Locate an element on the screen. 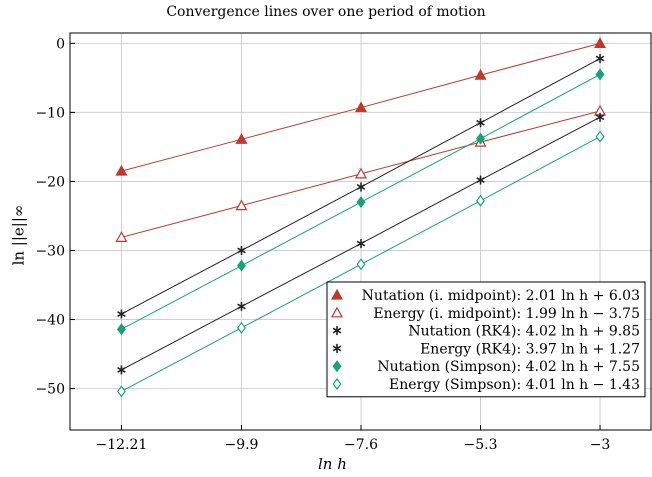 This screenshot has height=477, width=652. y-tick-label: 0 is located at coordinates (60, 44).